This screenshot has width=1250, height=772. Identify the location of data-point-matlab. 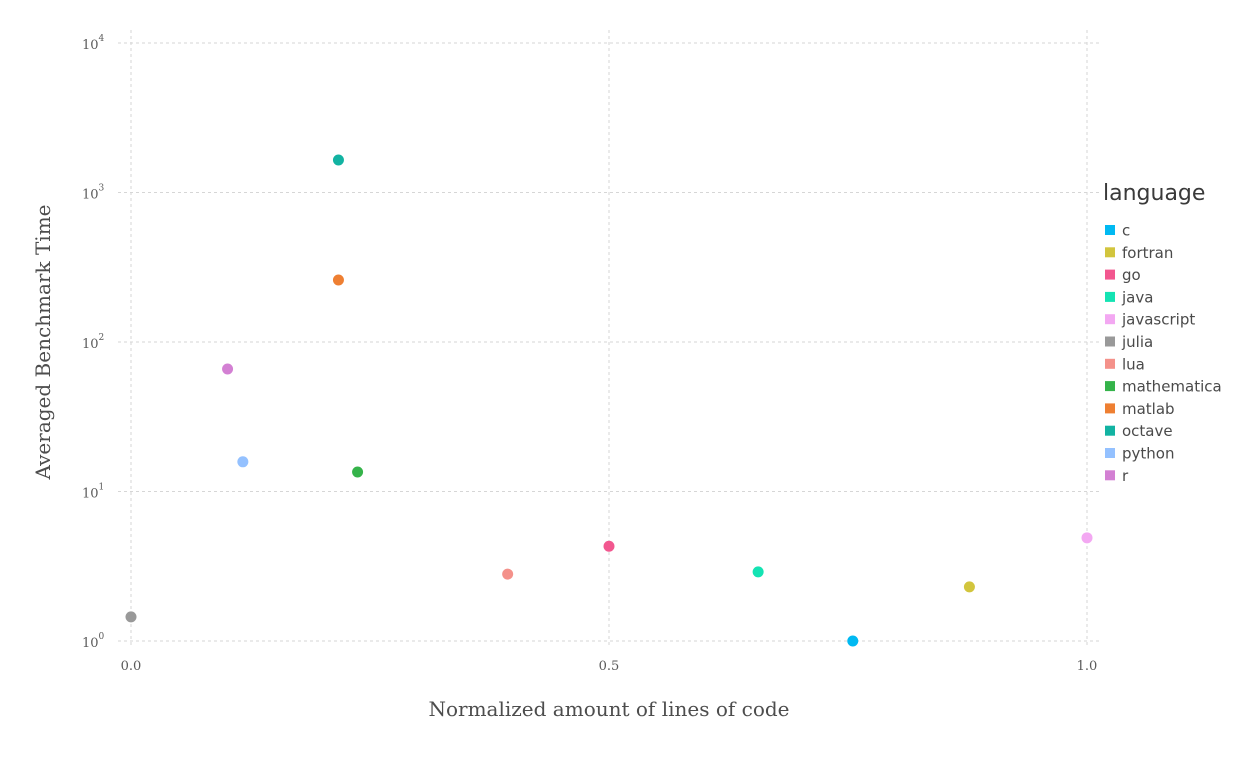
(338, 280).